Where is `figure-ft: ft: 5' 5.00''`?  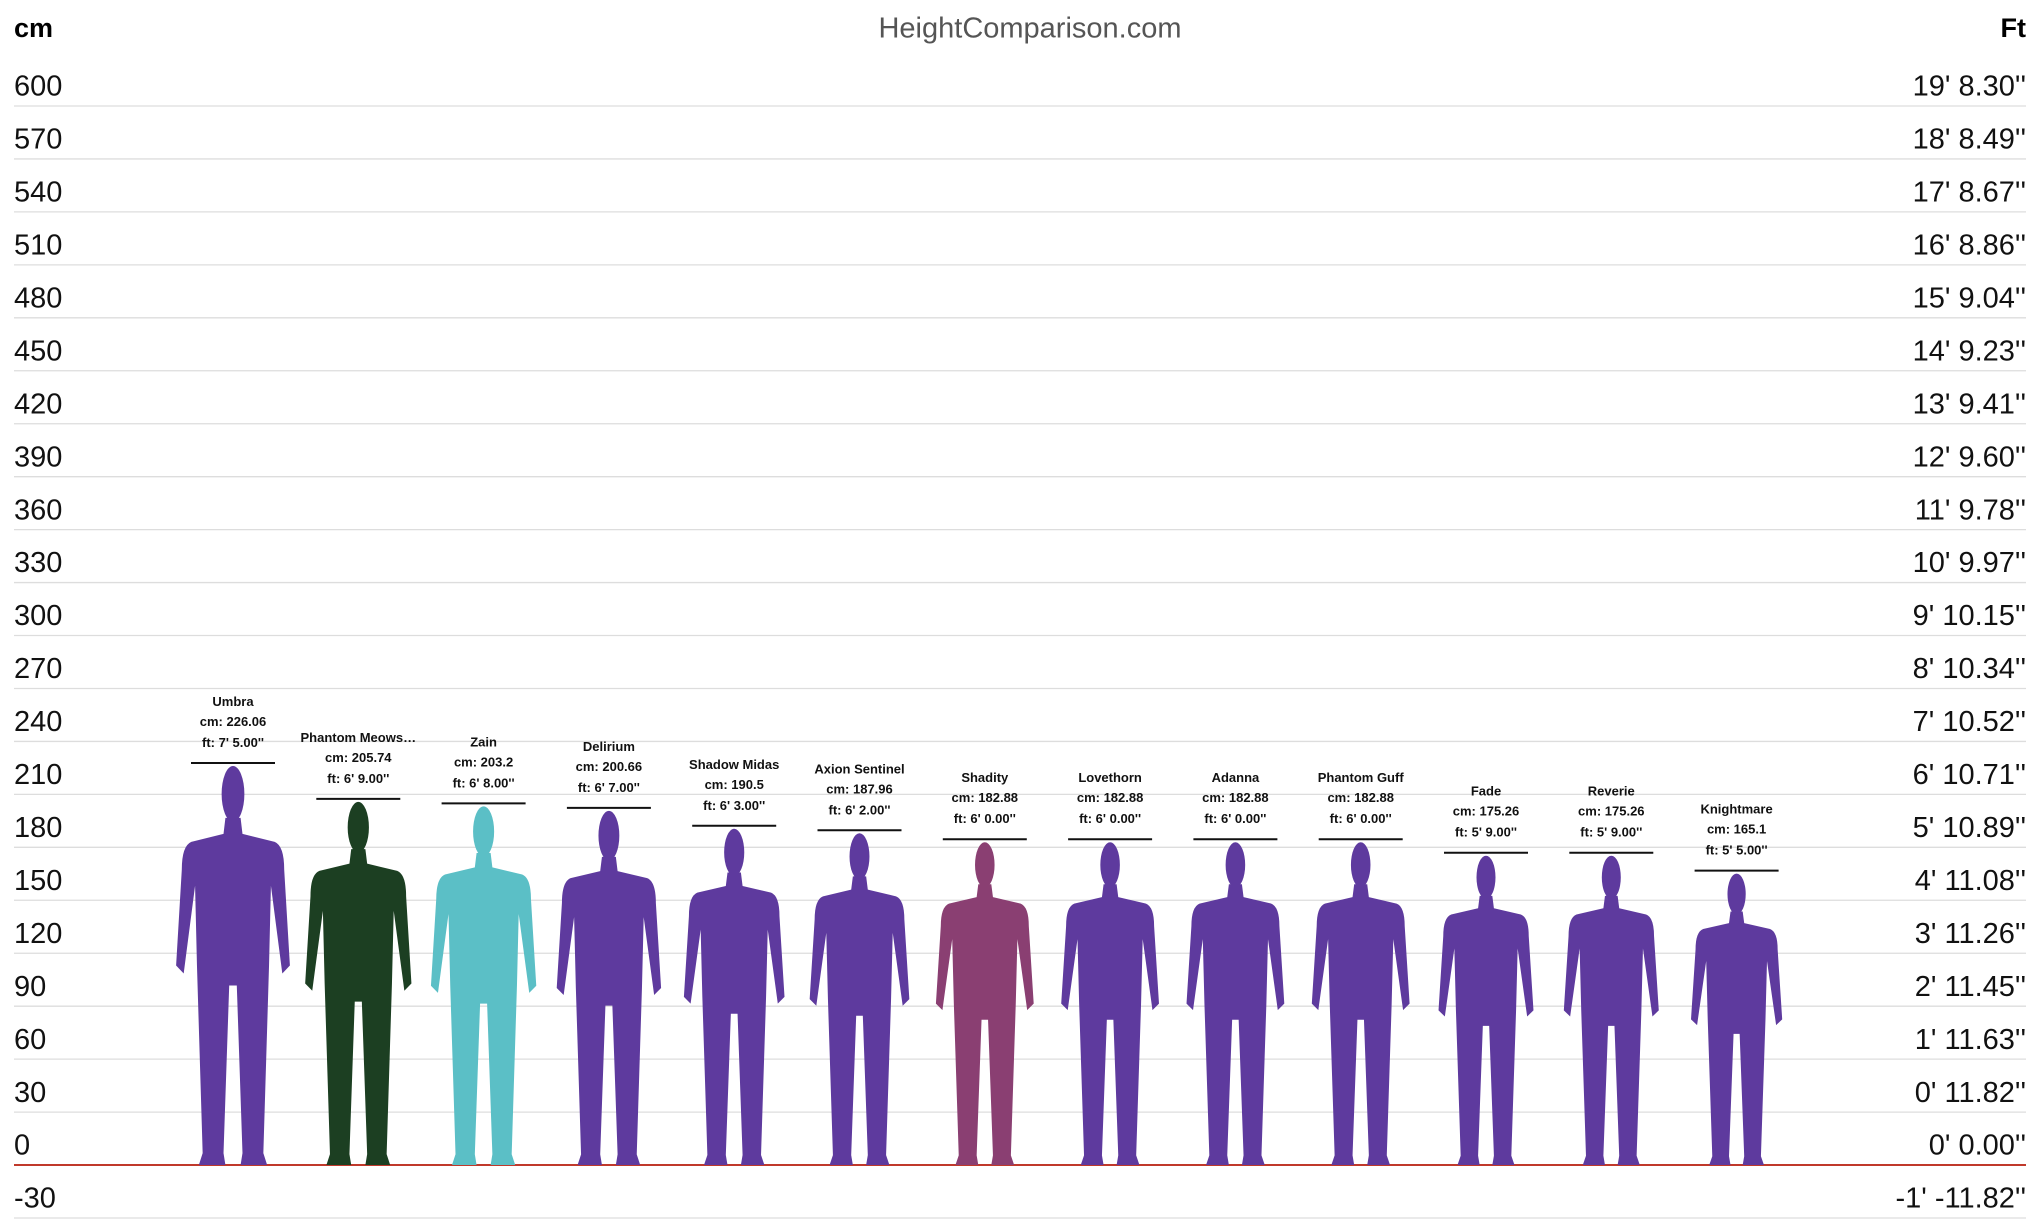 figure-ft: ft: 5' 5.00'' is located at coordinates (1737, 850).